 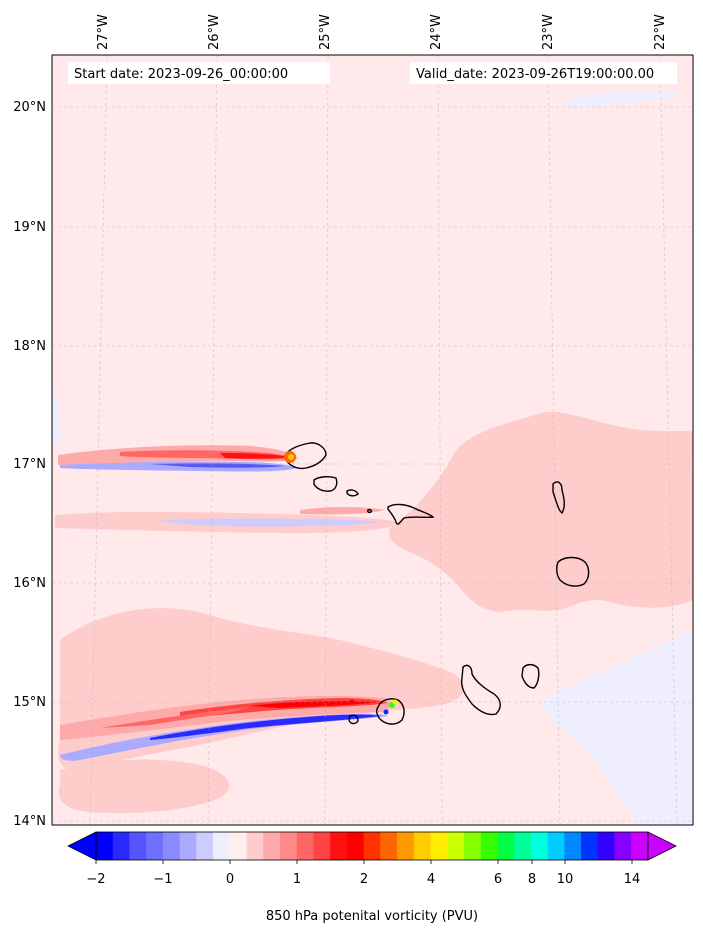 I want to click on colorbar-tick-label: 8, so click(x=532, y=879).